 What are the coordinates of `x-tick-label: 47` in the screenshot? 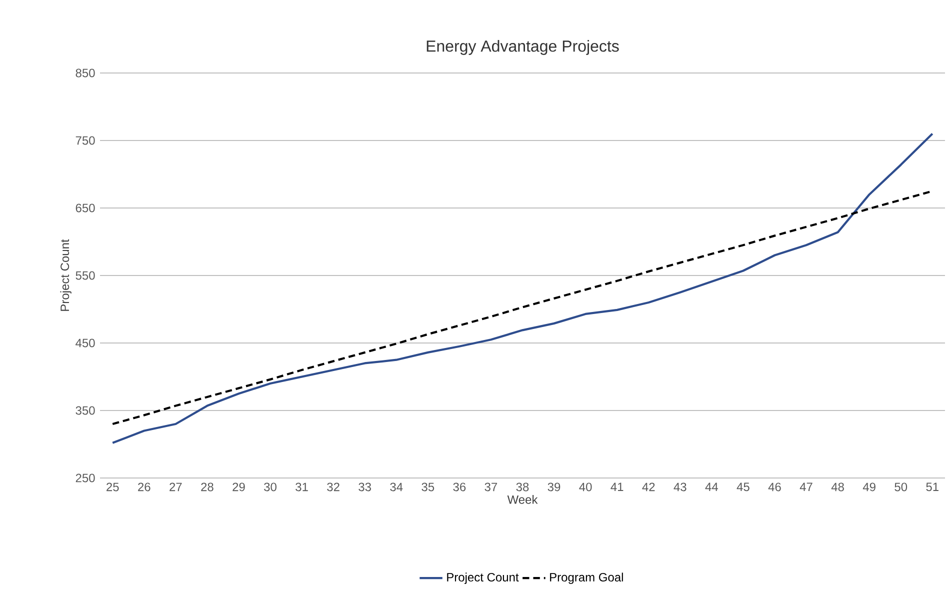 It's located at (806, 486).